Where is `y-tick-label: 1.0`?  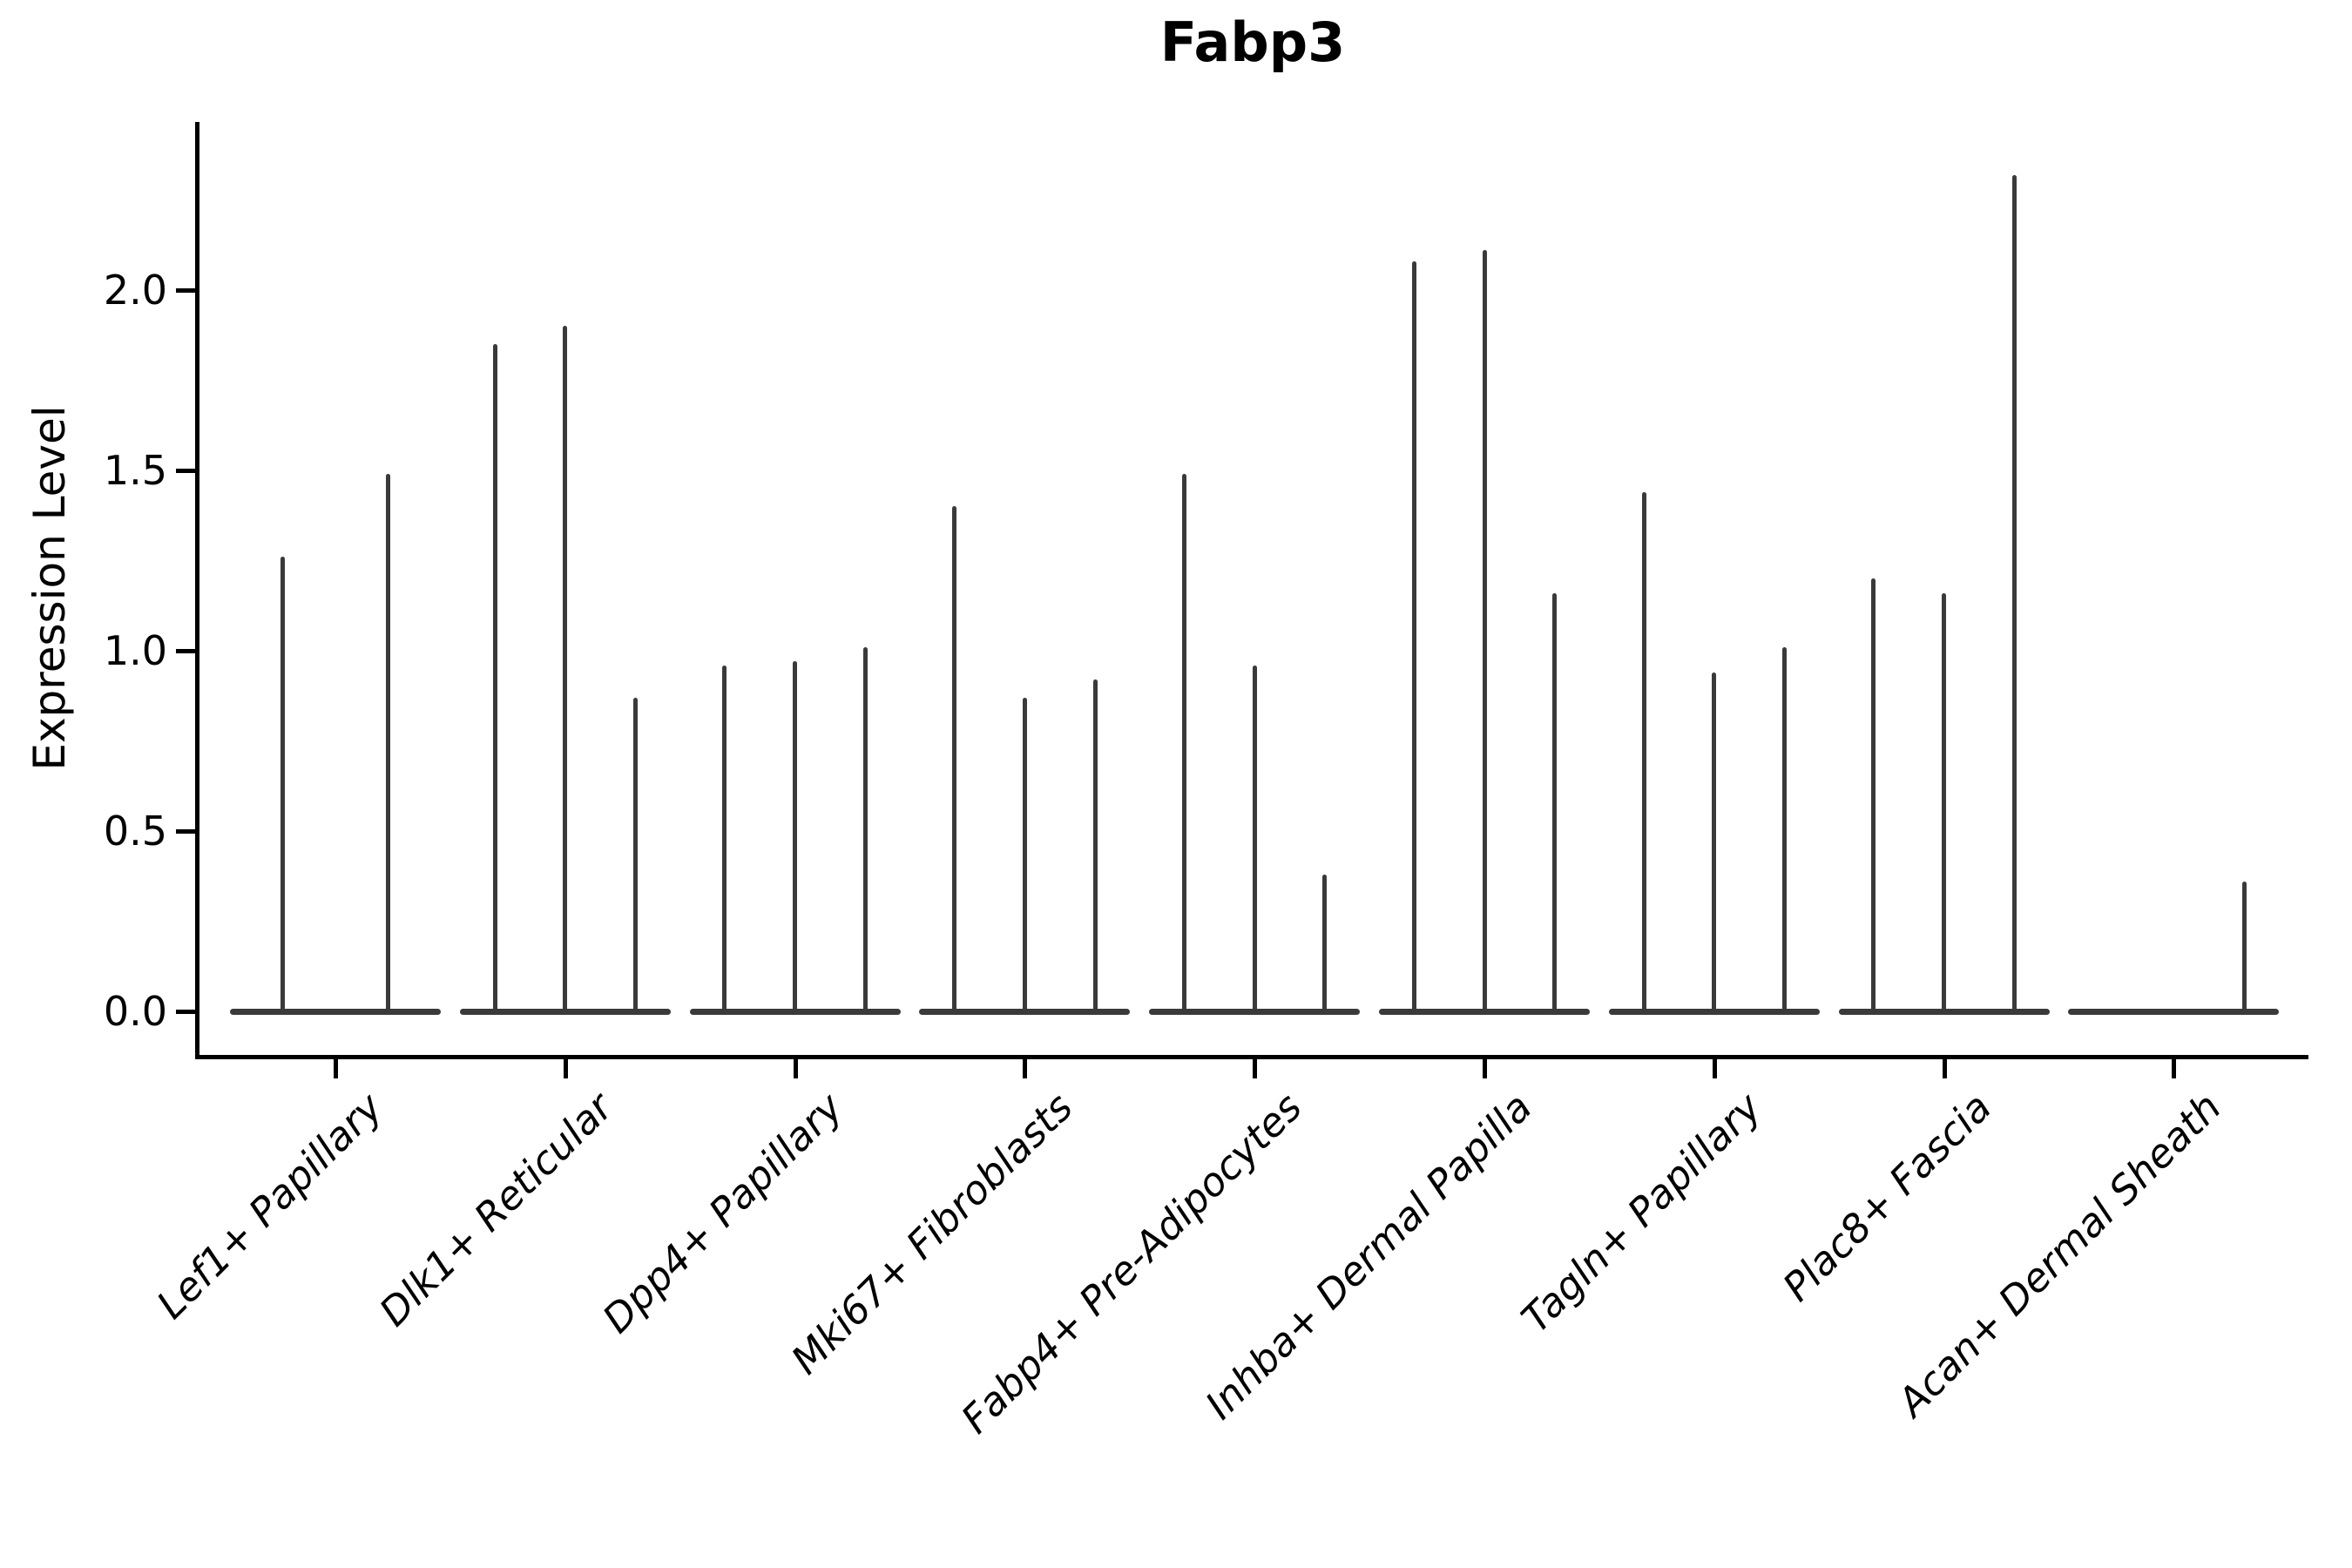
y-tick-label: 1.0 is located at coordinates (135, 650).